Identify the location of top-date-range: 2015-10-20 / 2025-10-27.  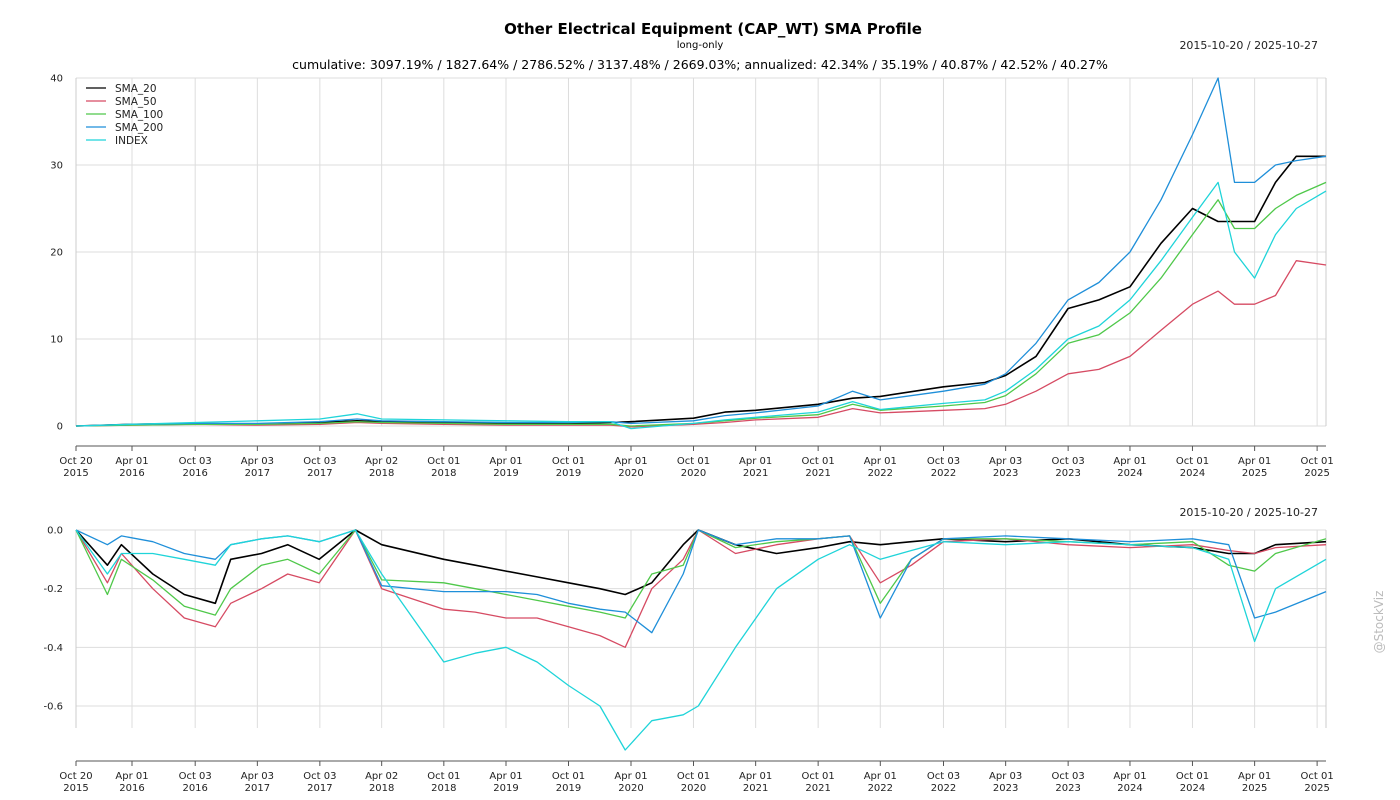
(1248, 45).